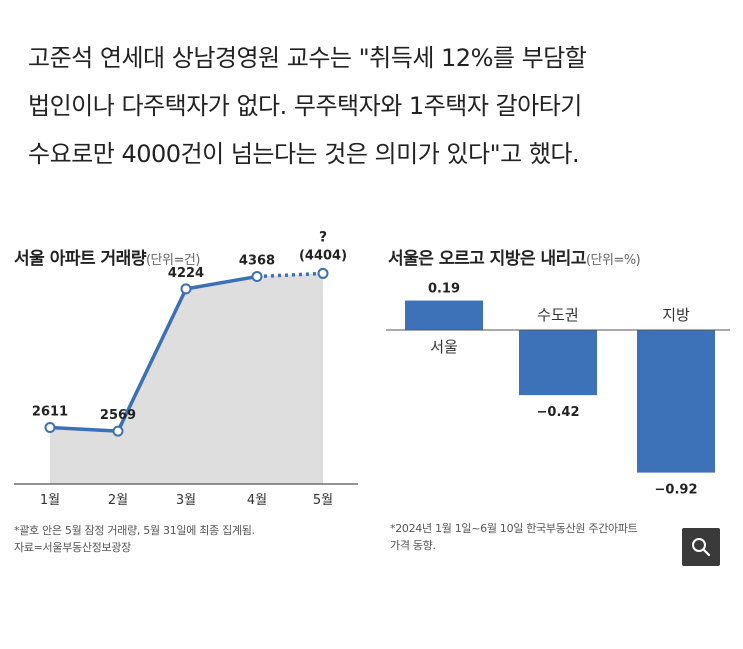  What do you see at coordinates (153, 353) in the screenshot?
I see `line-series` at bounding box center [153, 353].